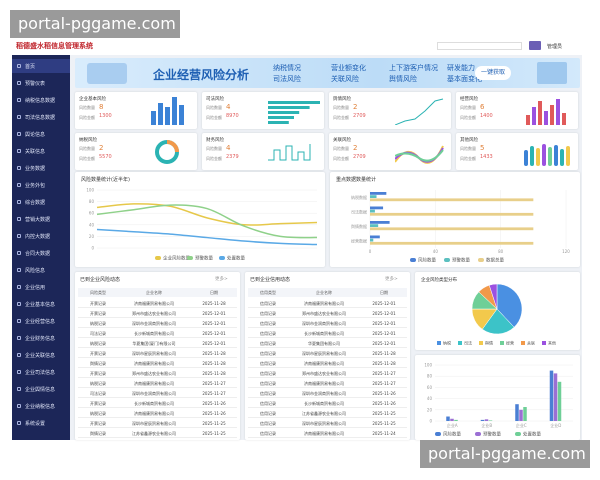 The width and height of the screenshot is (600, 480). What do you see at coordinates (505, 454) in the screenshot?
I see `watermark: portal-pggame.com` at bounding box center [505, 454].